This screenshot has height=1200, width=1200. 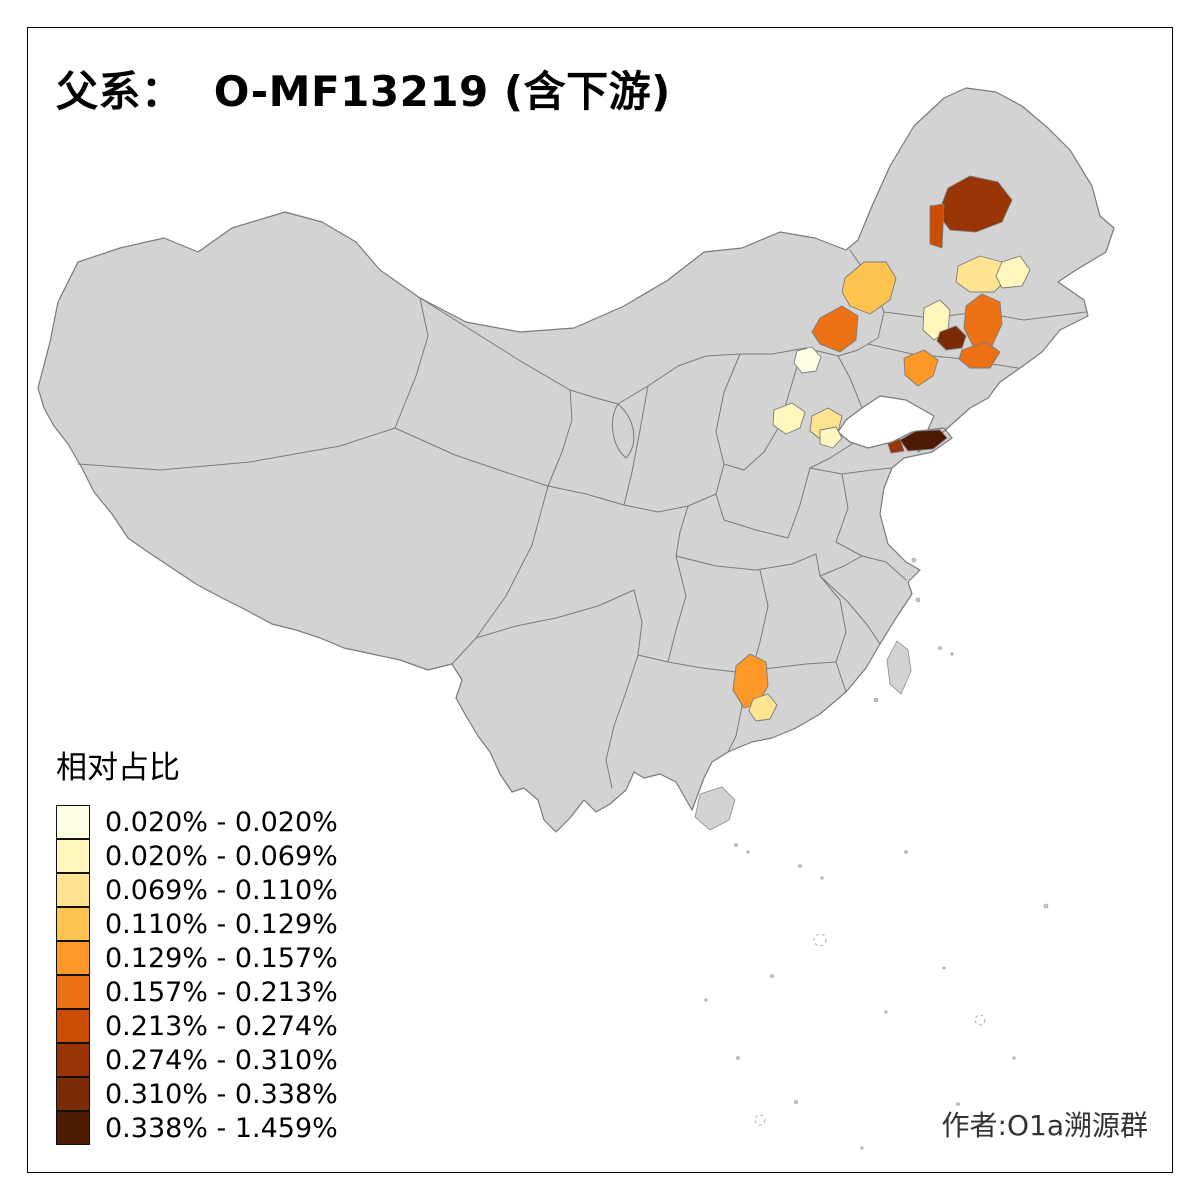 What do you see at coordinates (951, 338) in the screenshot?
I see `choropleth-region-liaoning-dark-brown` at bounding box center [951, 338].